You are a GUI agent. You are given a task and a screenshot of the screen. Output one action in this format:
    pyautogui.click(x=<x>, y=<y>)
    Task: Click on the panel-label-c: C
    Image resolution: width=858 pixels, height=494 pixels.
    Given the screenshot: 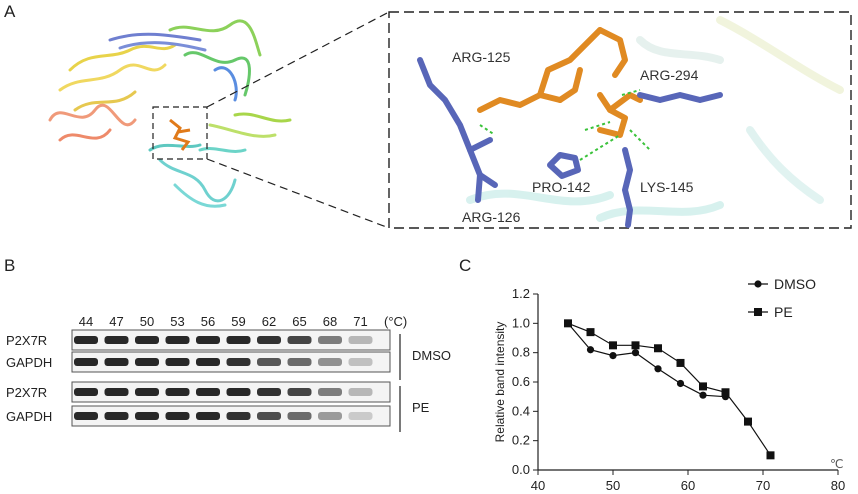 What is the action you would take?
    pyautogui.click(x=465, y=265)
    